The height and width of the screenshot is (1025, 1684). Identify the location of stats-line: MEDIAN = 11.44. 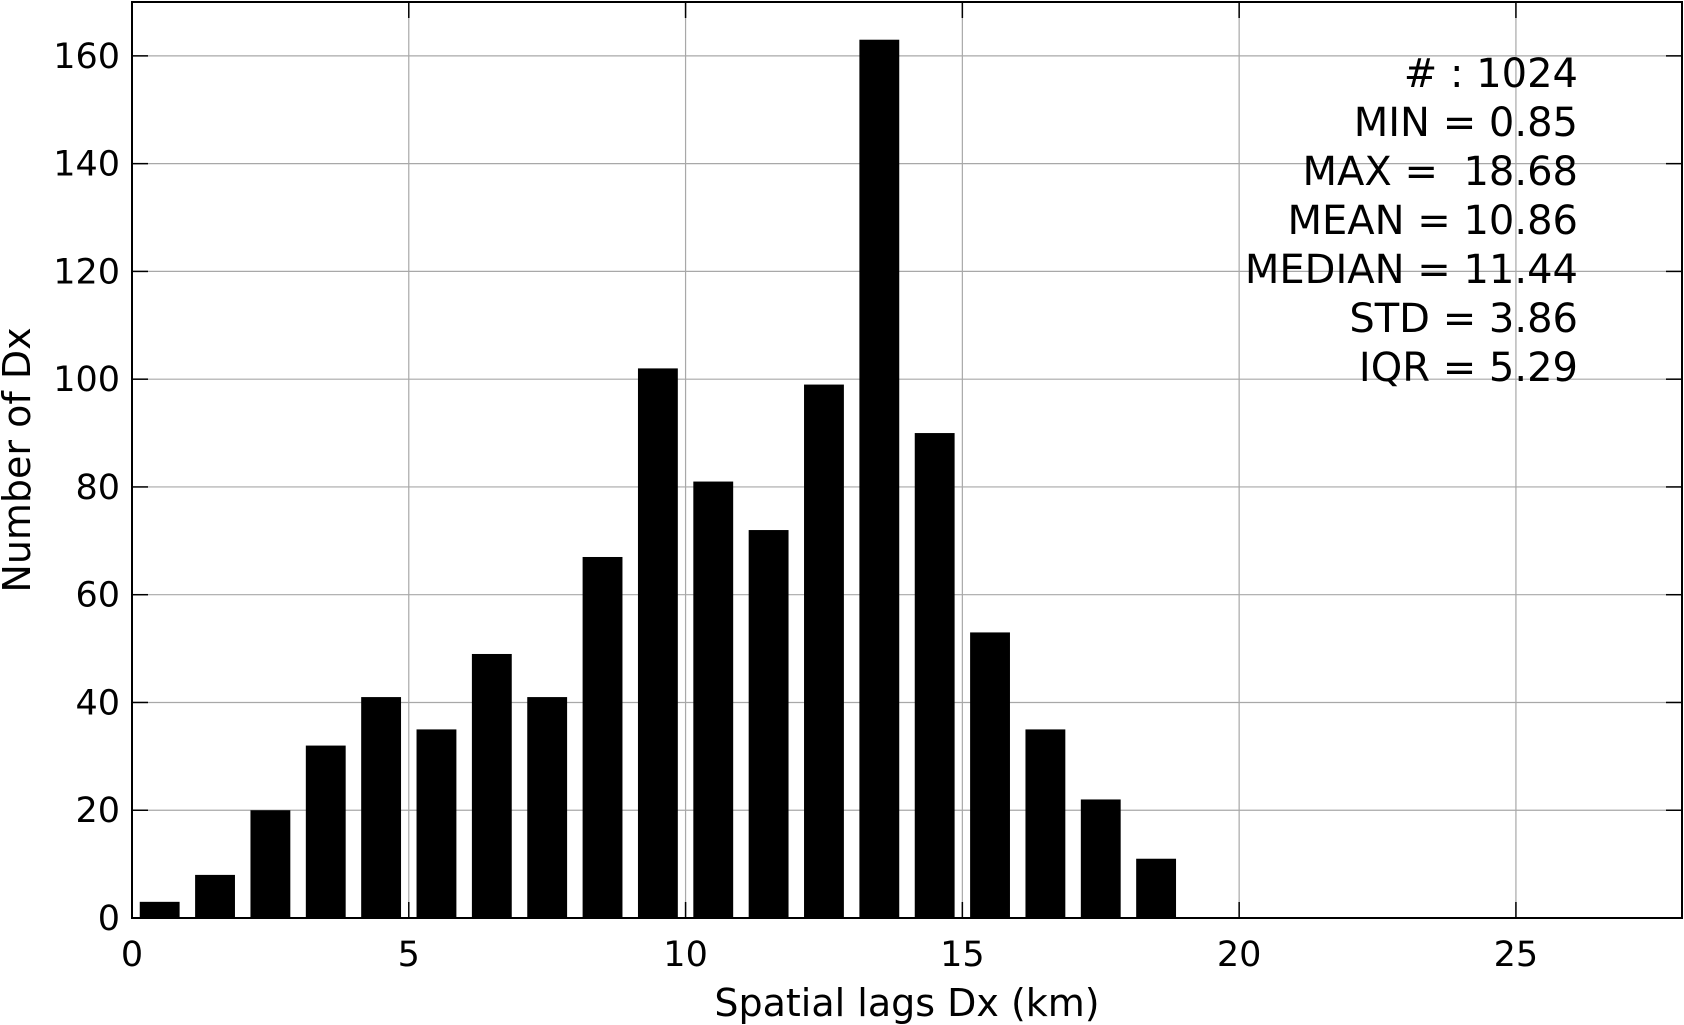
(1411, 270).